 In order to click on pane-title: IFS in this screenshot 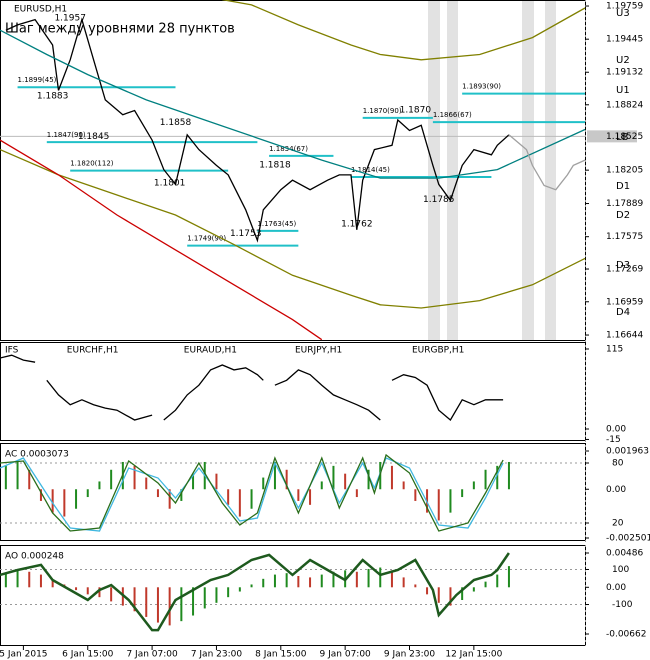, I will do `click(12, 351)`.